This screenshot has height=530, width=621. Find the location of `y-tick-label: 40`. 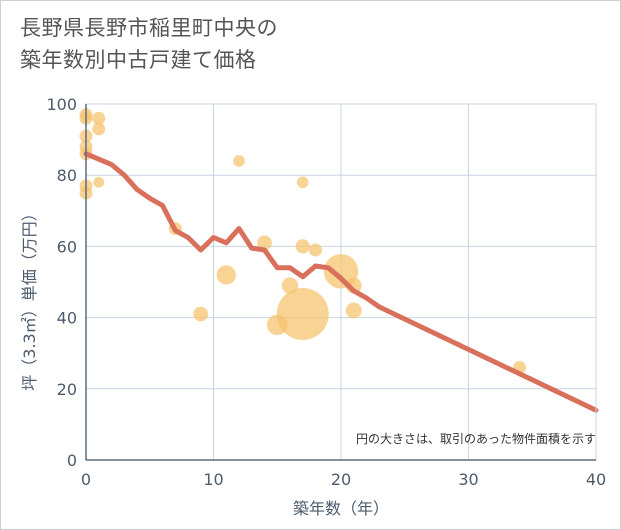

y-tick-label: 40 is located at coordinates (67, 318).